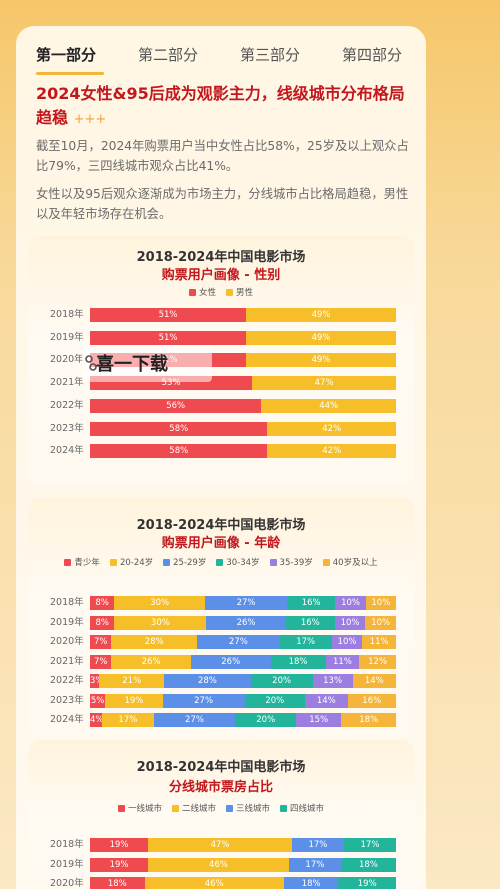 The height and width of the screenshot is (889, 500). Describe the element at coordinates (198, 809) in the screenshot. I see `legend-label: 二线城市` at that location.